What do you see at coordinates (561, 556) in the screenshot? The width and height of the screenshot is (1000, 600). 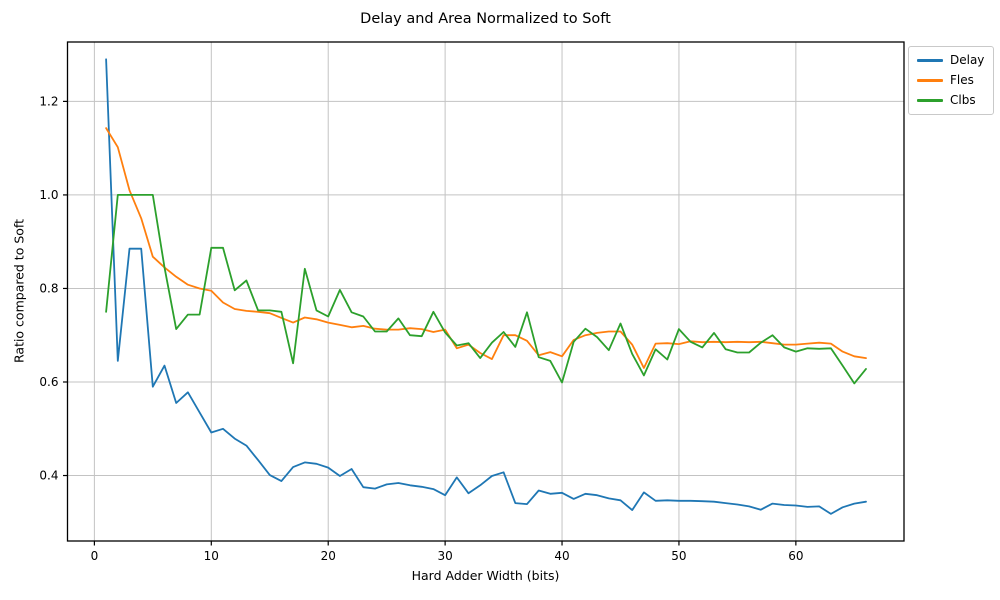 I see `x-tick-label: 40` at bounding box center [561, 556].